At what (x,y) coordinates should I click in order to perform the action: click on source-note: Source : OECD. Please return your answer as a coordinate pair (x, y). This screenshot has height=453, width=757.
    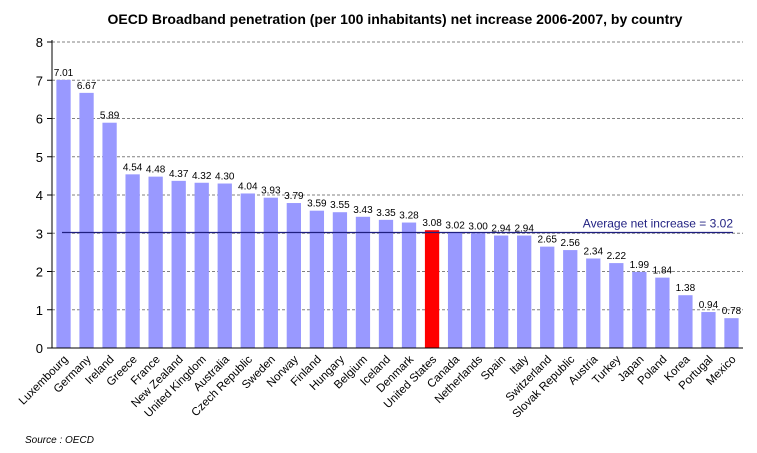
    Looking at the image, I should click on (59, 440).